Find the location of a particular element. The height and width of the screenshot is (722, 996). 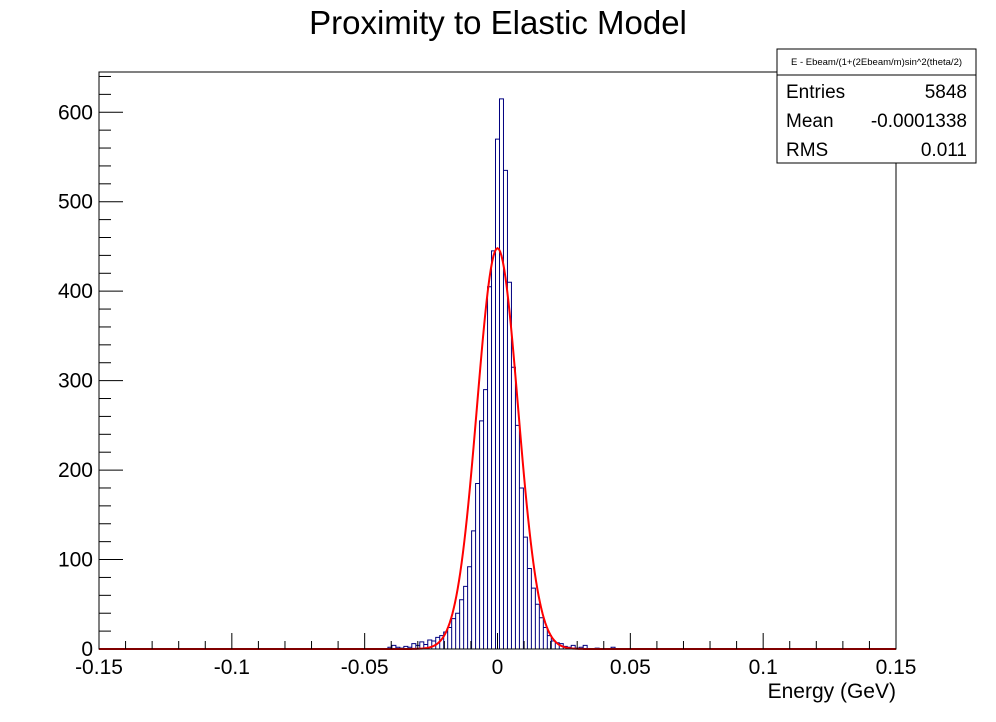

x-tick-label: -0.1 is located at coordinates (232, 667).